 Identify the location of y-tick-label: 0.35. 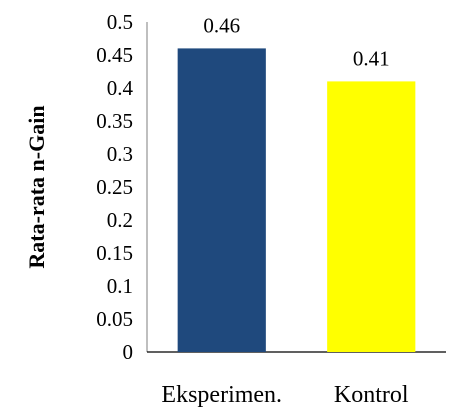
(114, 121).